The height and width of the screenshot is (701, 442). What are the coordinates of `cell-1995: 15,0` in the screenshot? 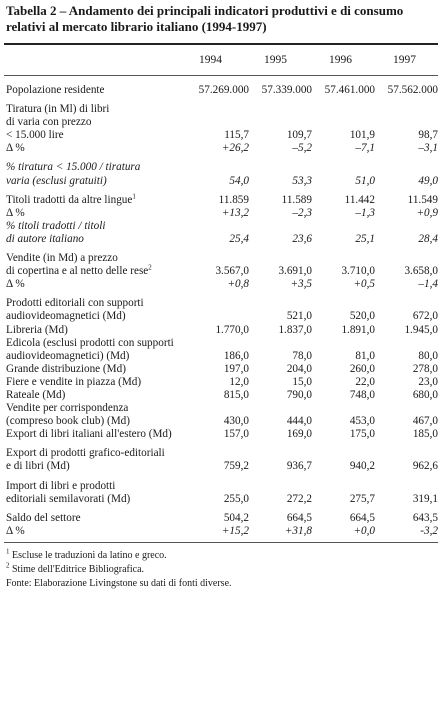 It's located at (302, 381).